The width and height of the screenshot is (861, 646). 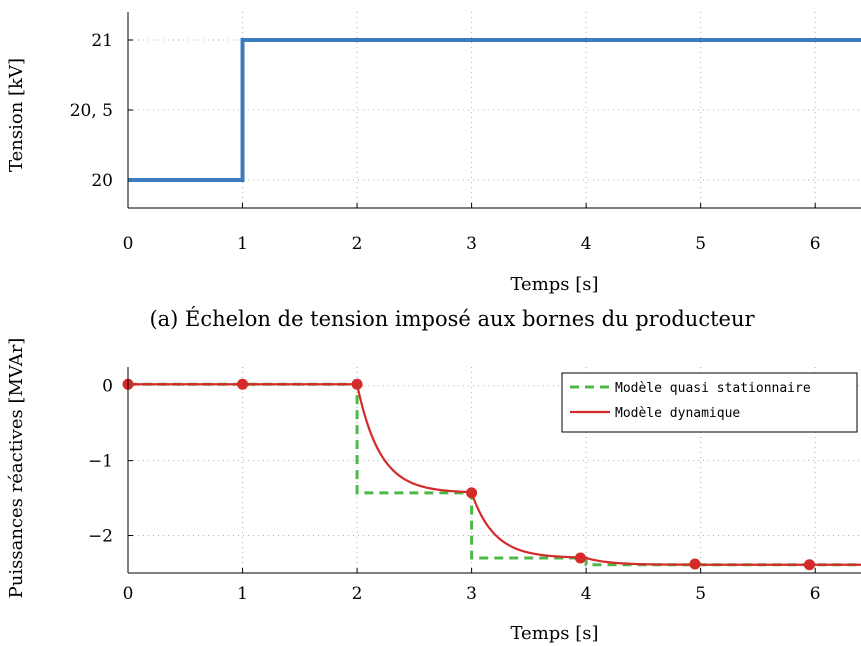 What do you see at coordinates (815, 594) in the screenshot?
I see `reactive-power-chart-x-tick-label: 6` at bounding box center [815, 594].